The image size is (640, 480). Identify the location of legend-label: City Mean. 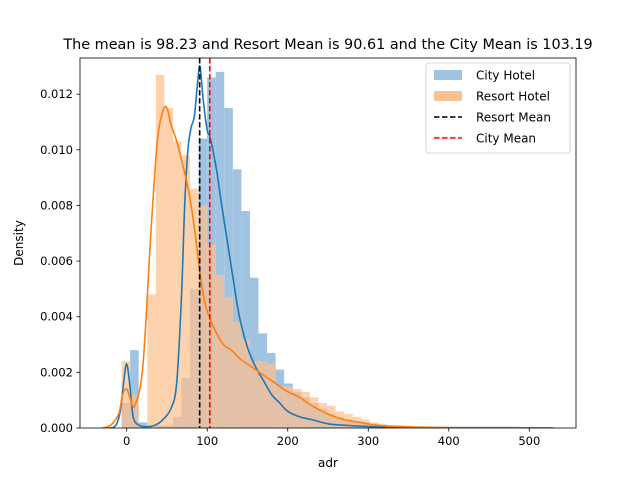
(506, 139).